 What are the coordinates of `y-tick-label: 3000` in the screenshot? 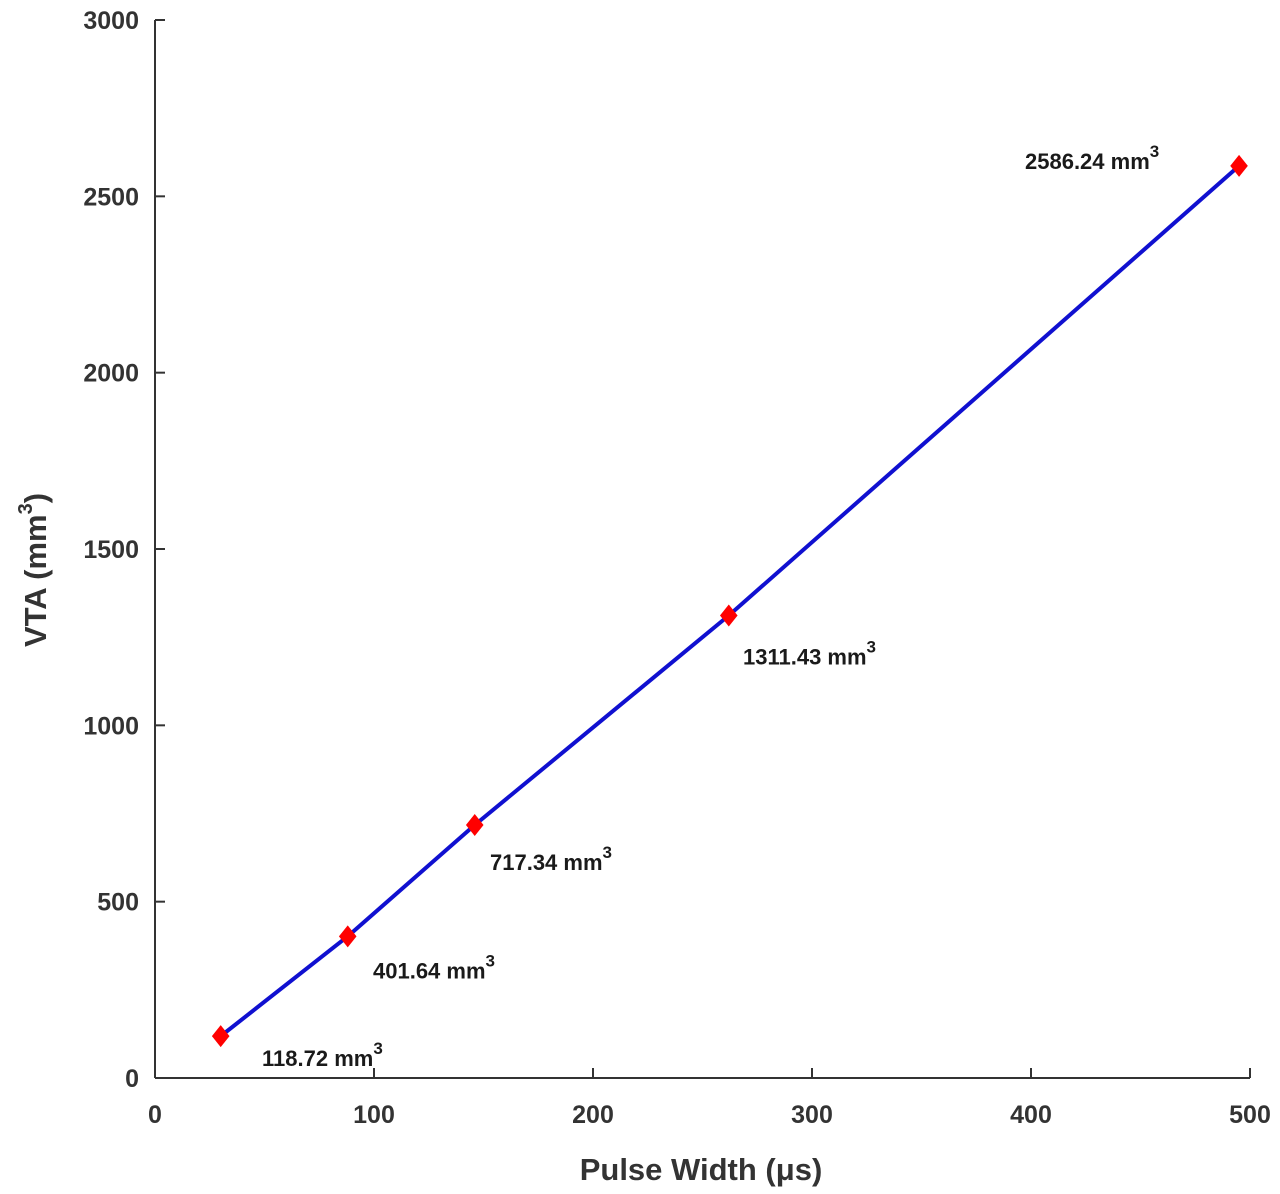 It's located at (111, 21).